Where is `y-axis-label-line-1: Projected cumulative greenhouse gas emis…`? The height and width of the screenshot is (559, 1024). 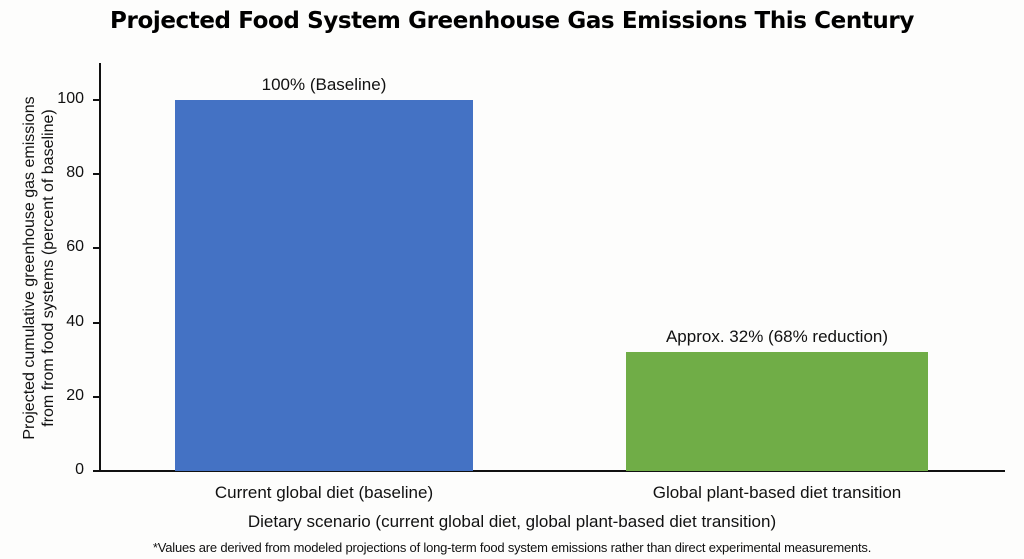
y-axis-label-line-1: Projected cumulative greenhouse gas emis… is located at coordinates (29, 268).